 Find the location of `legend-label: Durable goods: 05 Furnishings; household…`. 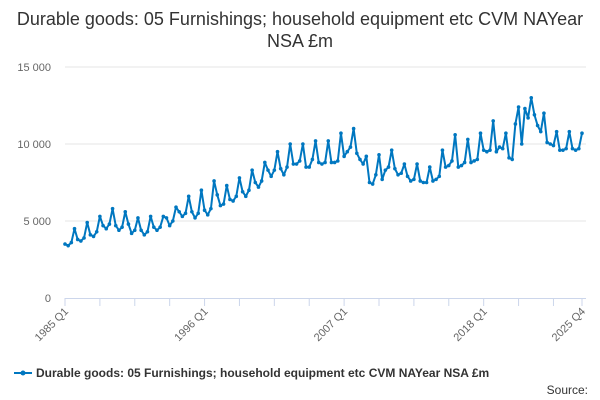

legend-label: Durable goods: 05 Furnishings; household… is located at coordinates (263, 373).